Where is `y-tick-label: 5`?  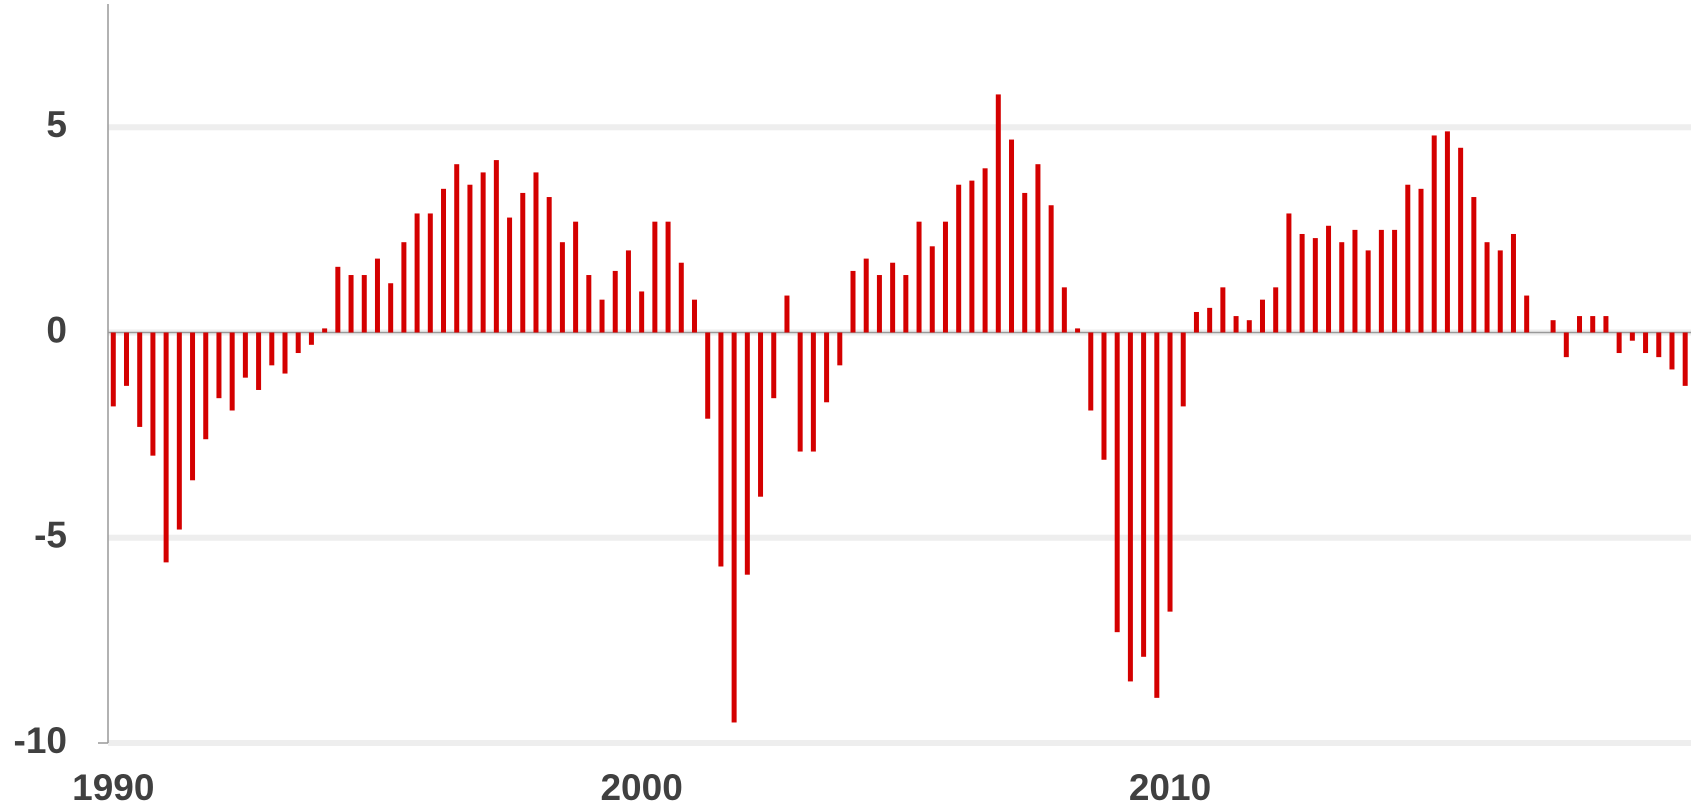 y-tick-label: 5 is located at coordinates (56, 124).